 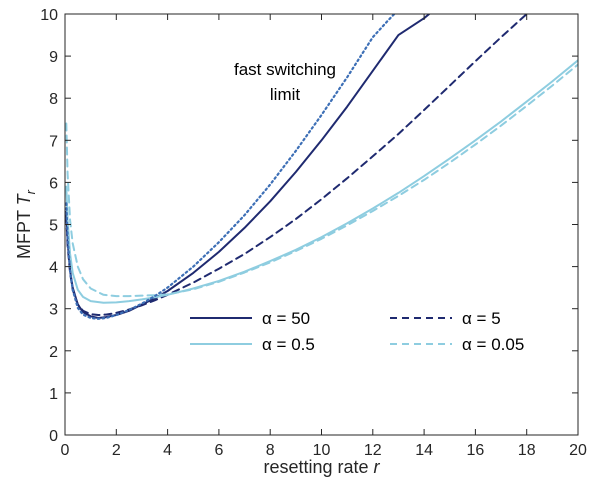 I want to click on x-tick-label: 2, so click(x=116, y=450).